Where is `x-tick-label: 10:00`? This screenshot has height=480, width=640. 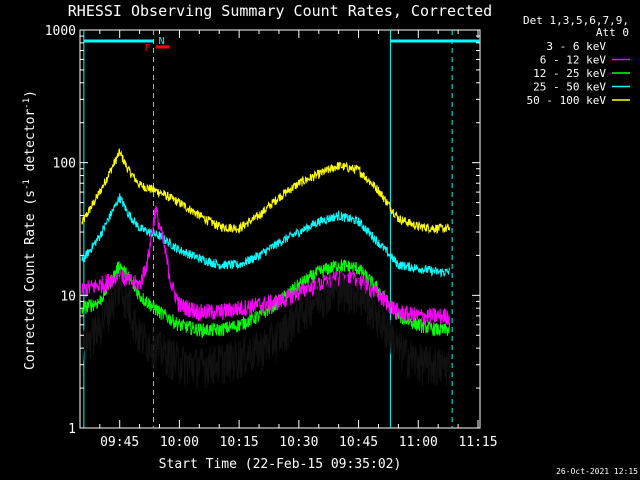
x-tick-label: 10:00 is located at coordinates (179, 442).